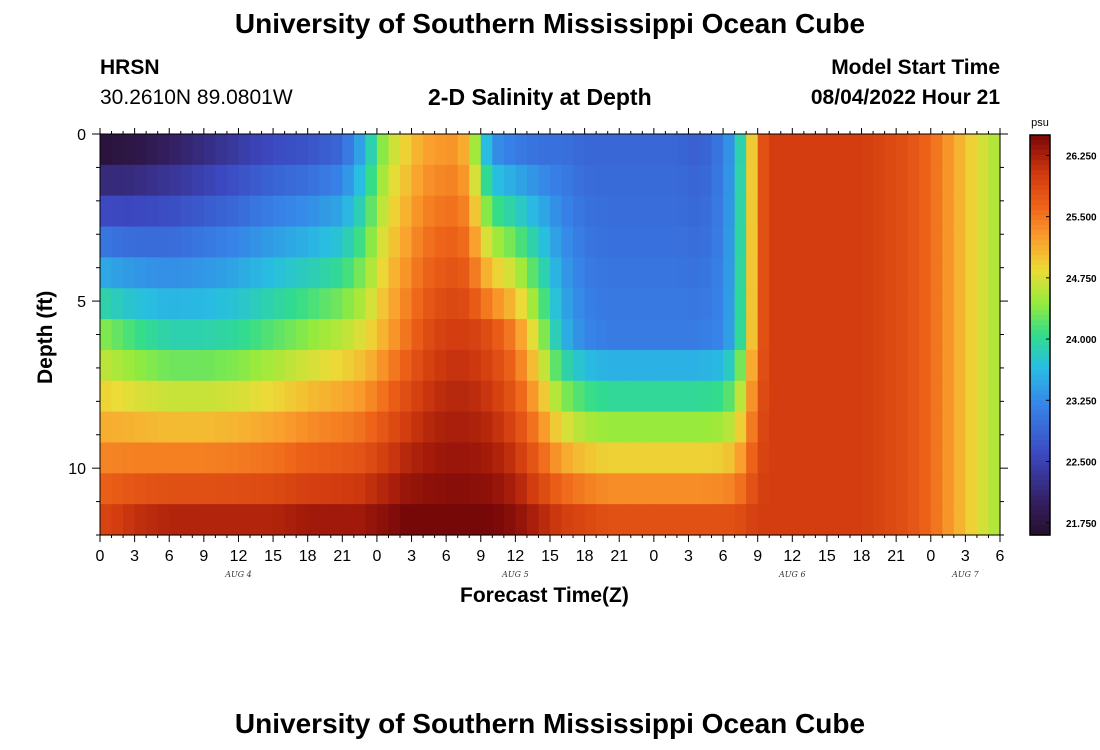 Image resolution: width=1100 pixels, height=750 pixels. I want to click on x-tick-label: 6, so click(723, 556).